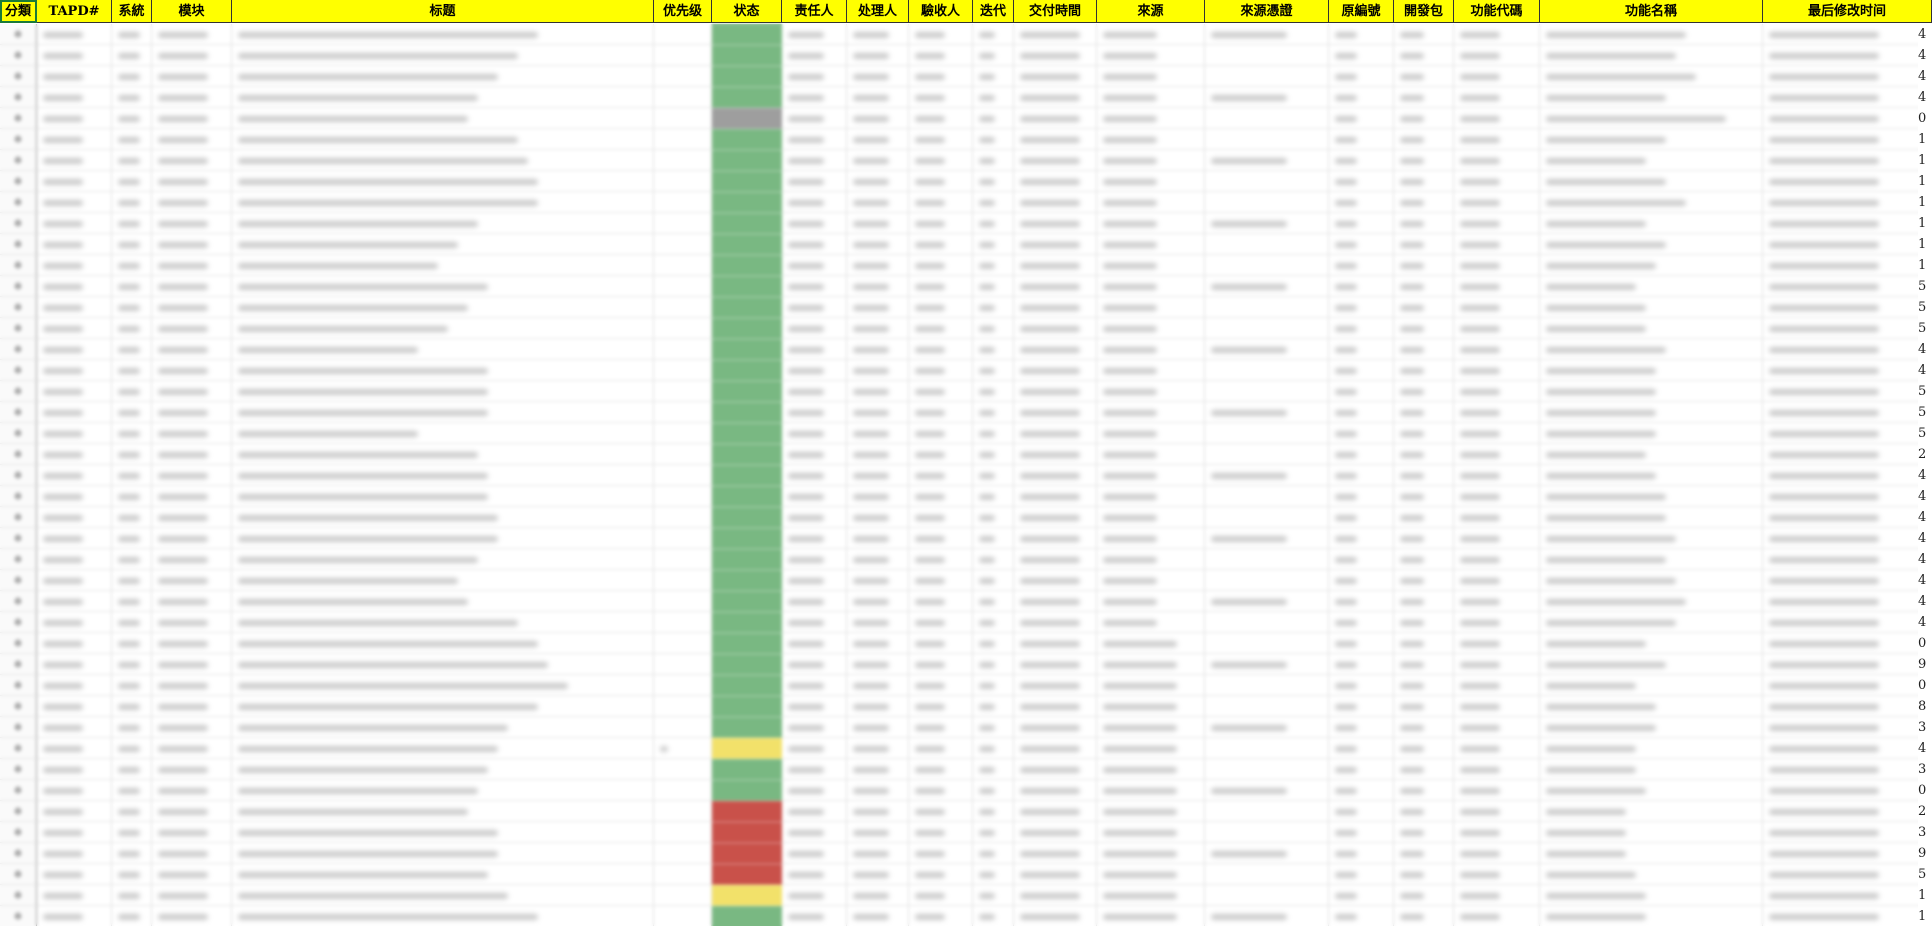 This screenshot has height=926, width=1932. I want to click on header-cell: 驗收人, so click(941, 11).